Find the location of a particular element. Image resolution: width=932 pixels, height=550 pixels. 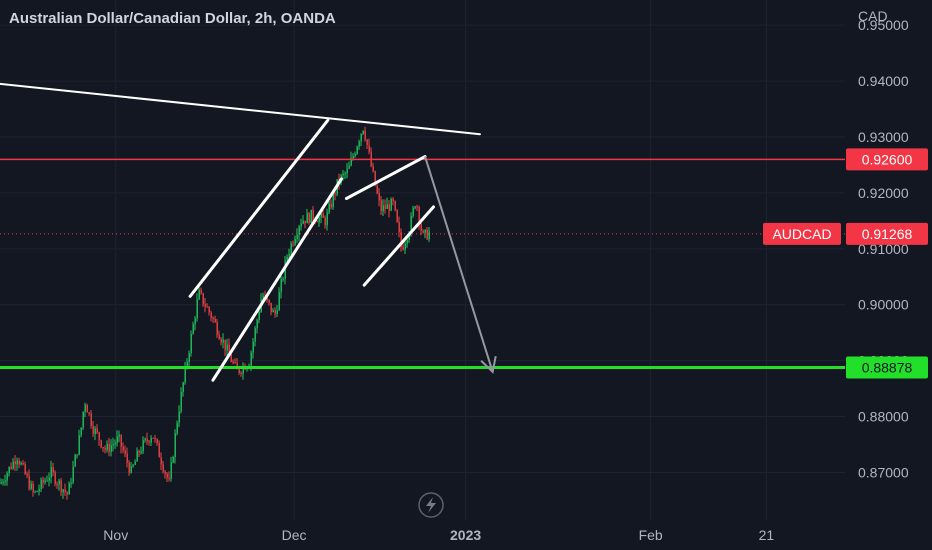

channel-lower-drawing is located at coordinates (277, 279).